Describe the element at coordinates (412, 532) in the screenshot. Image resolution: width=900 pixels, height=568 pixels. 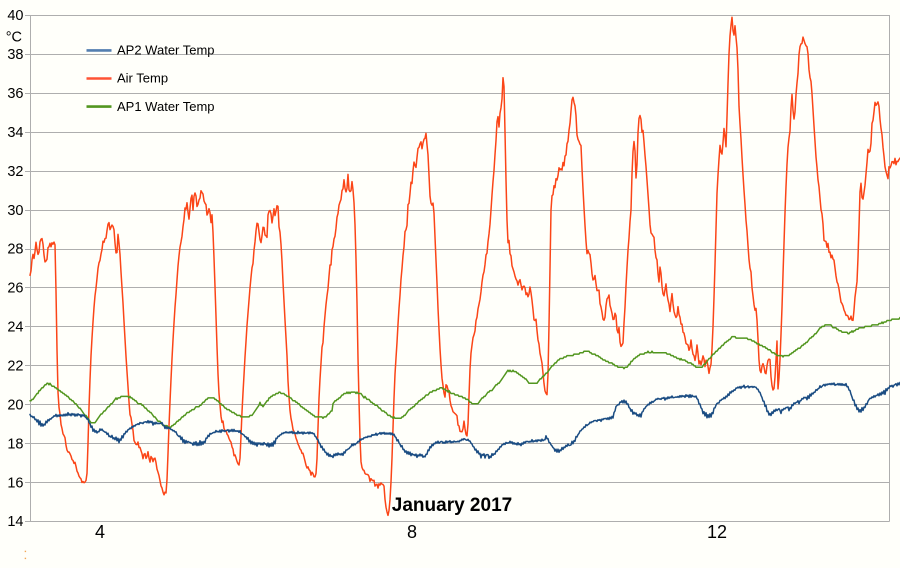
I see `svg-text: 8` at that location.